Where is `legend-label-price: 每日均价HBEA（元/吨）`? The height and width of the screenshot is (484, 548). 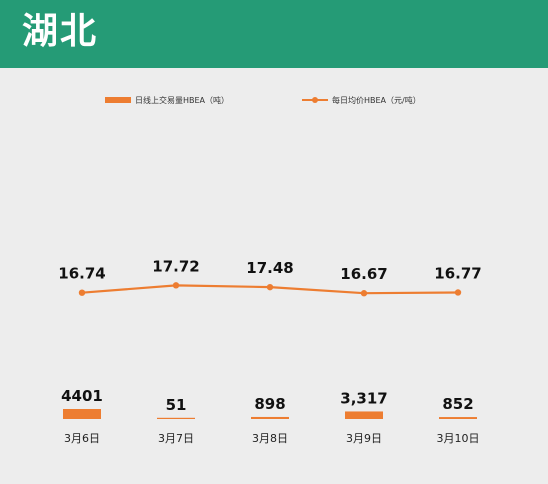 legend-label-price: 每日均价HBEA（元/吨） is located at coordinates (376, 100).